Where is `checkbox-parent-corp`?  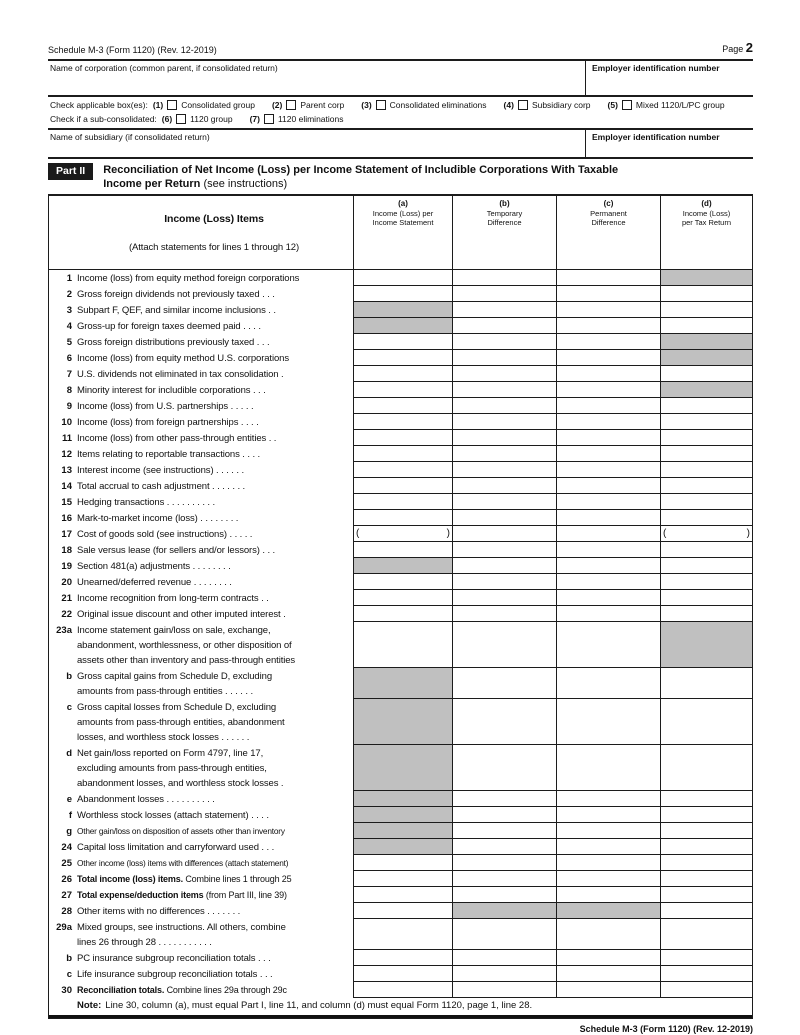 checkbox-parent-corp is located at coordinates (291, 105).